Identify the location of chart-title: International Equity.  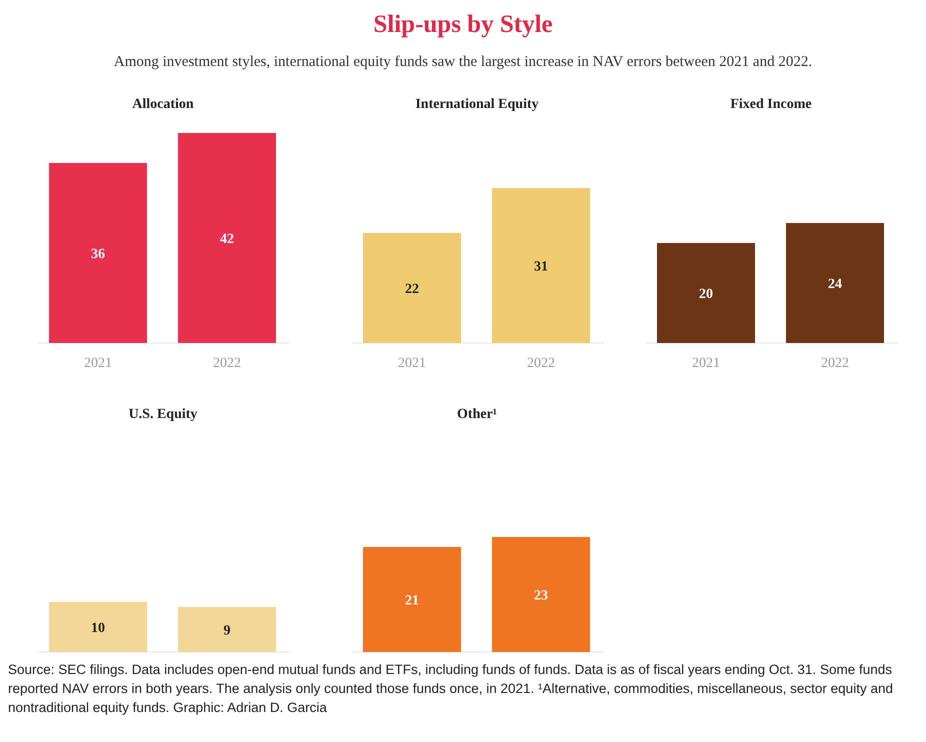
(477, 104).